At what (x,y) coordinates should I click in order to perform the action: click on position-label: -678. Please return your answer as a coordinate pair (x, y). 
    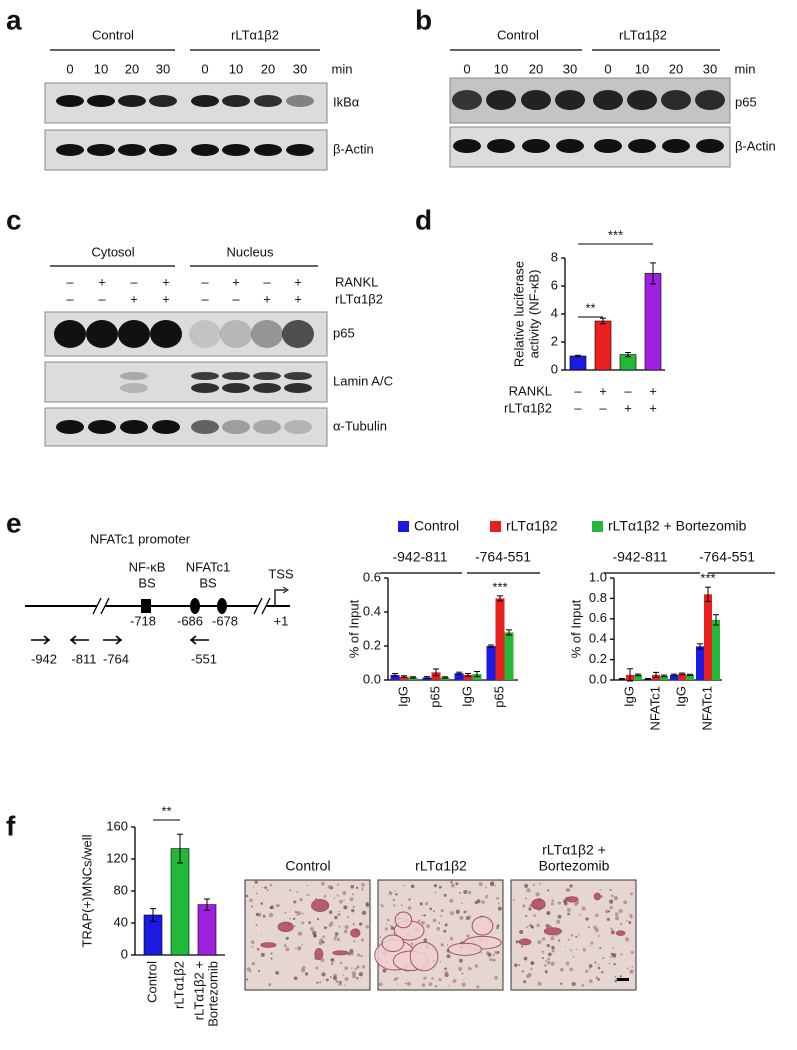
    Looking at the image, I should click on (225, 620).